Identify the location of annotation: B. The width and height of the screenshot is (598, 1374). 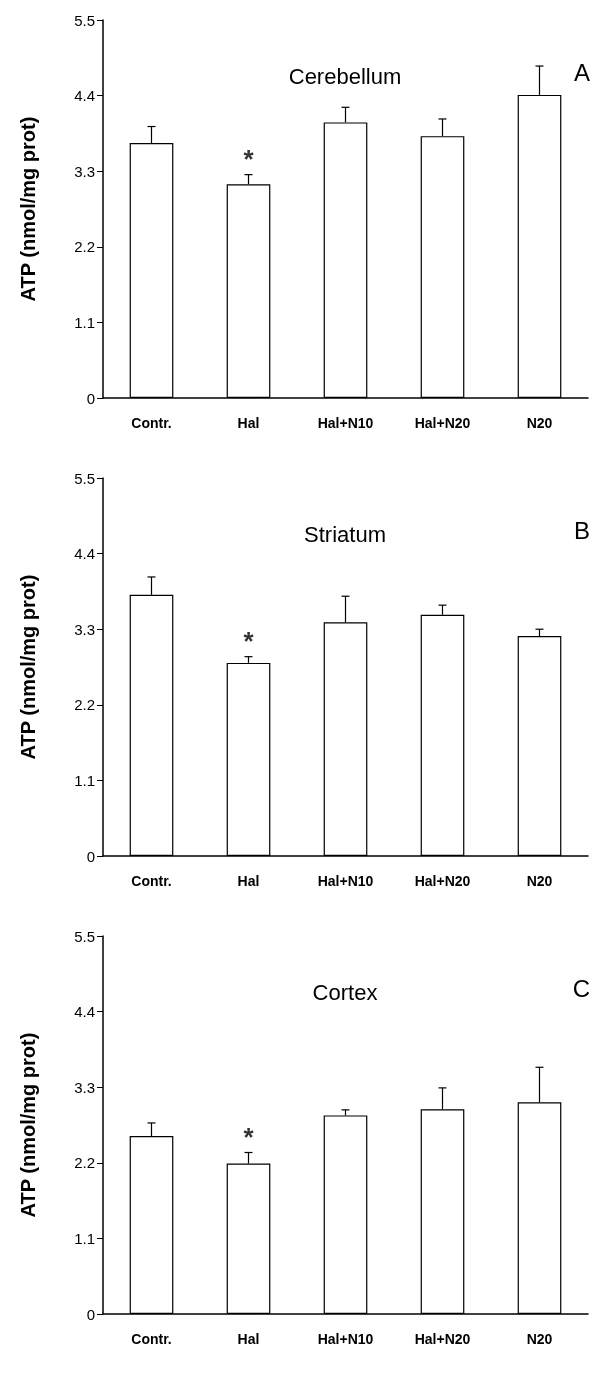
(582, 530).